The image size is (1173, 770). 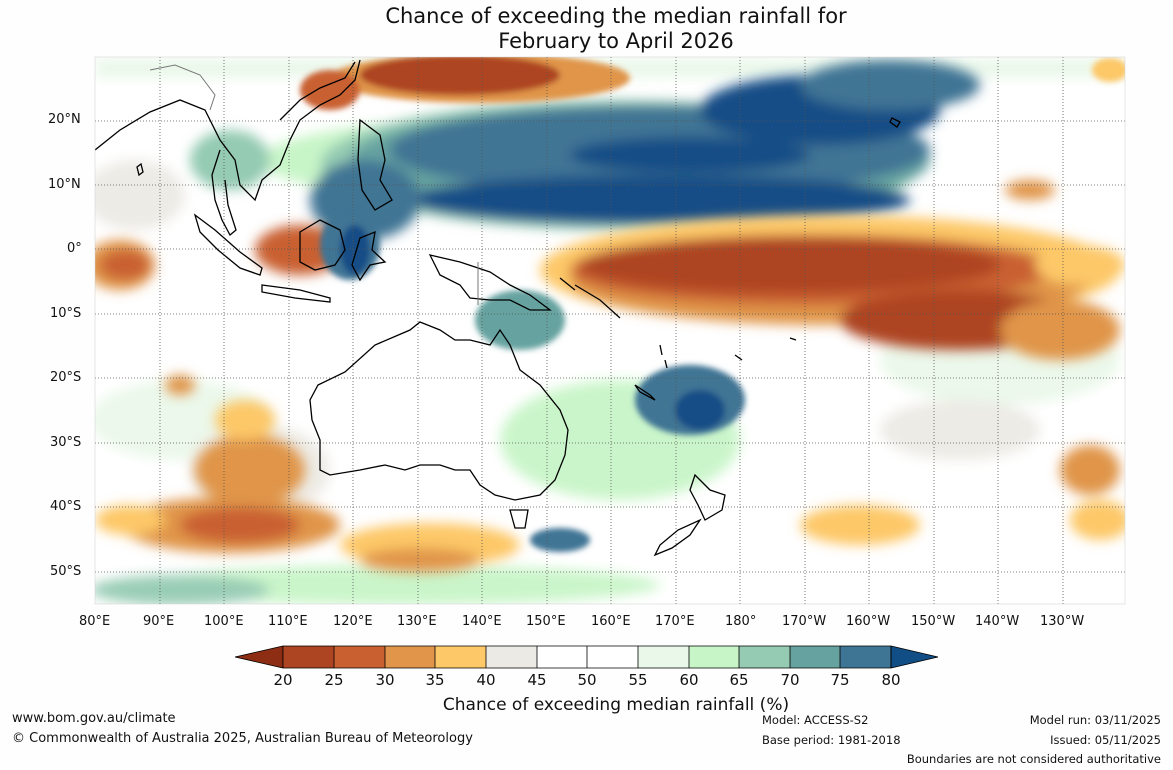 I want to click on new-caledonia, so click(x=645, y=392).